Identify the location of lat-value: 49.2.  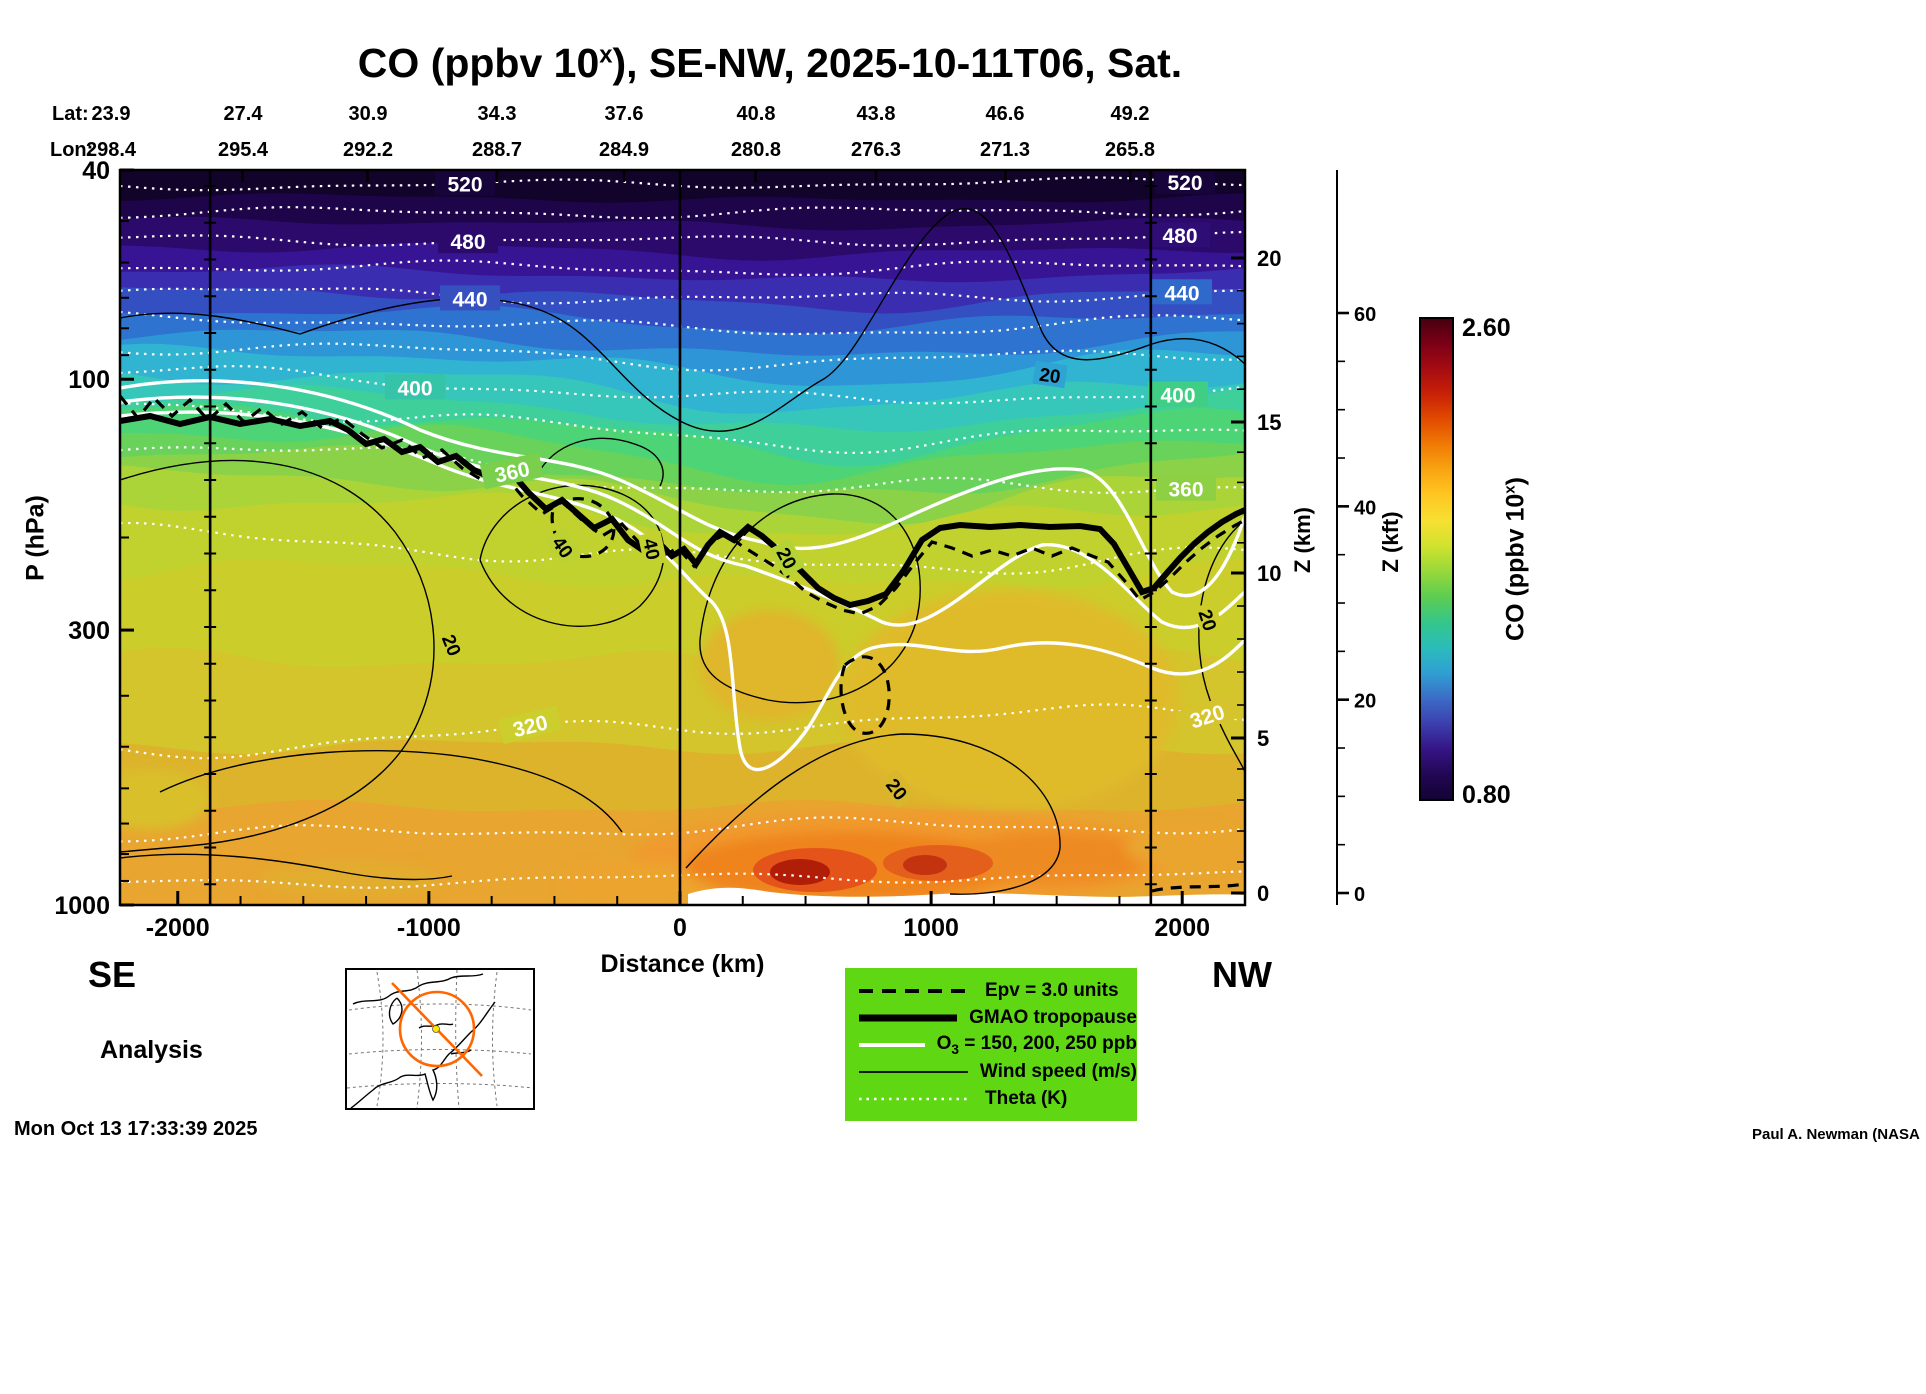
(1130, 114).